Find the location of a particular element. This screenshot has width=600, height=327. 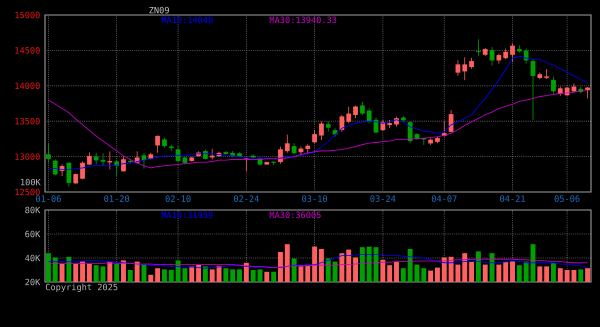

x-tick-label: 04-21 is located at coordinates (512, 198).